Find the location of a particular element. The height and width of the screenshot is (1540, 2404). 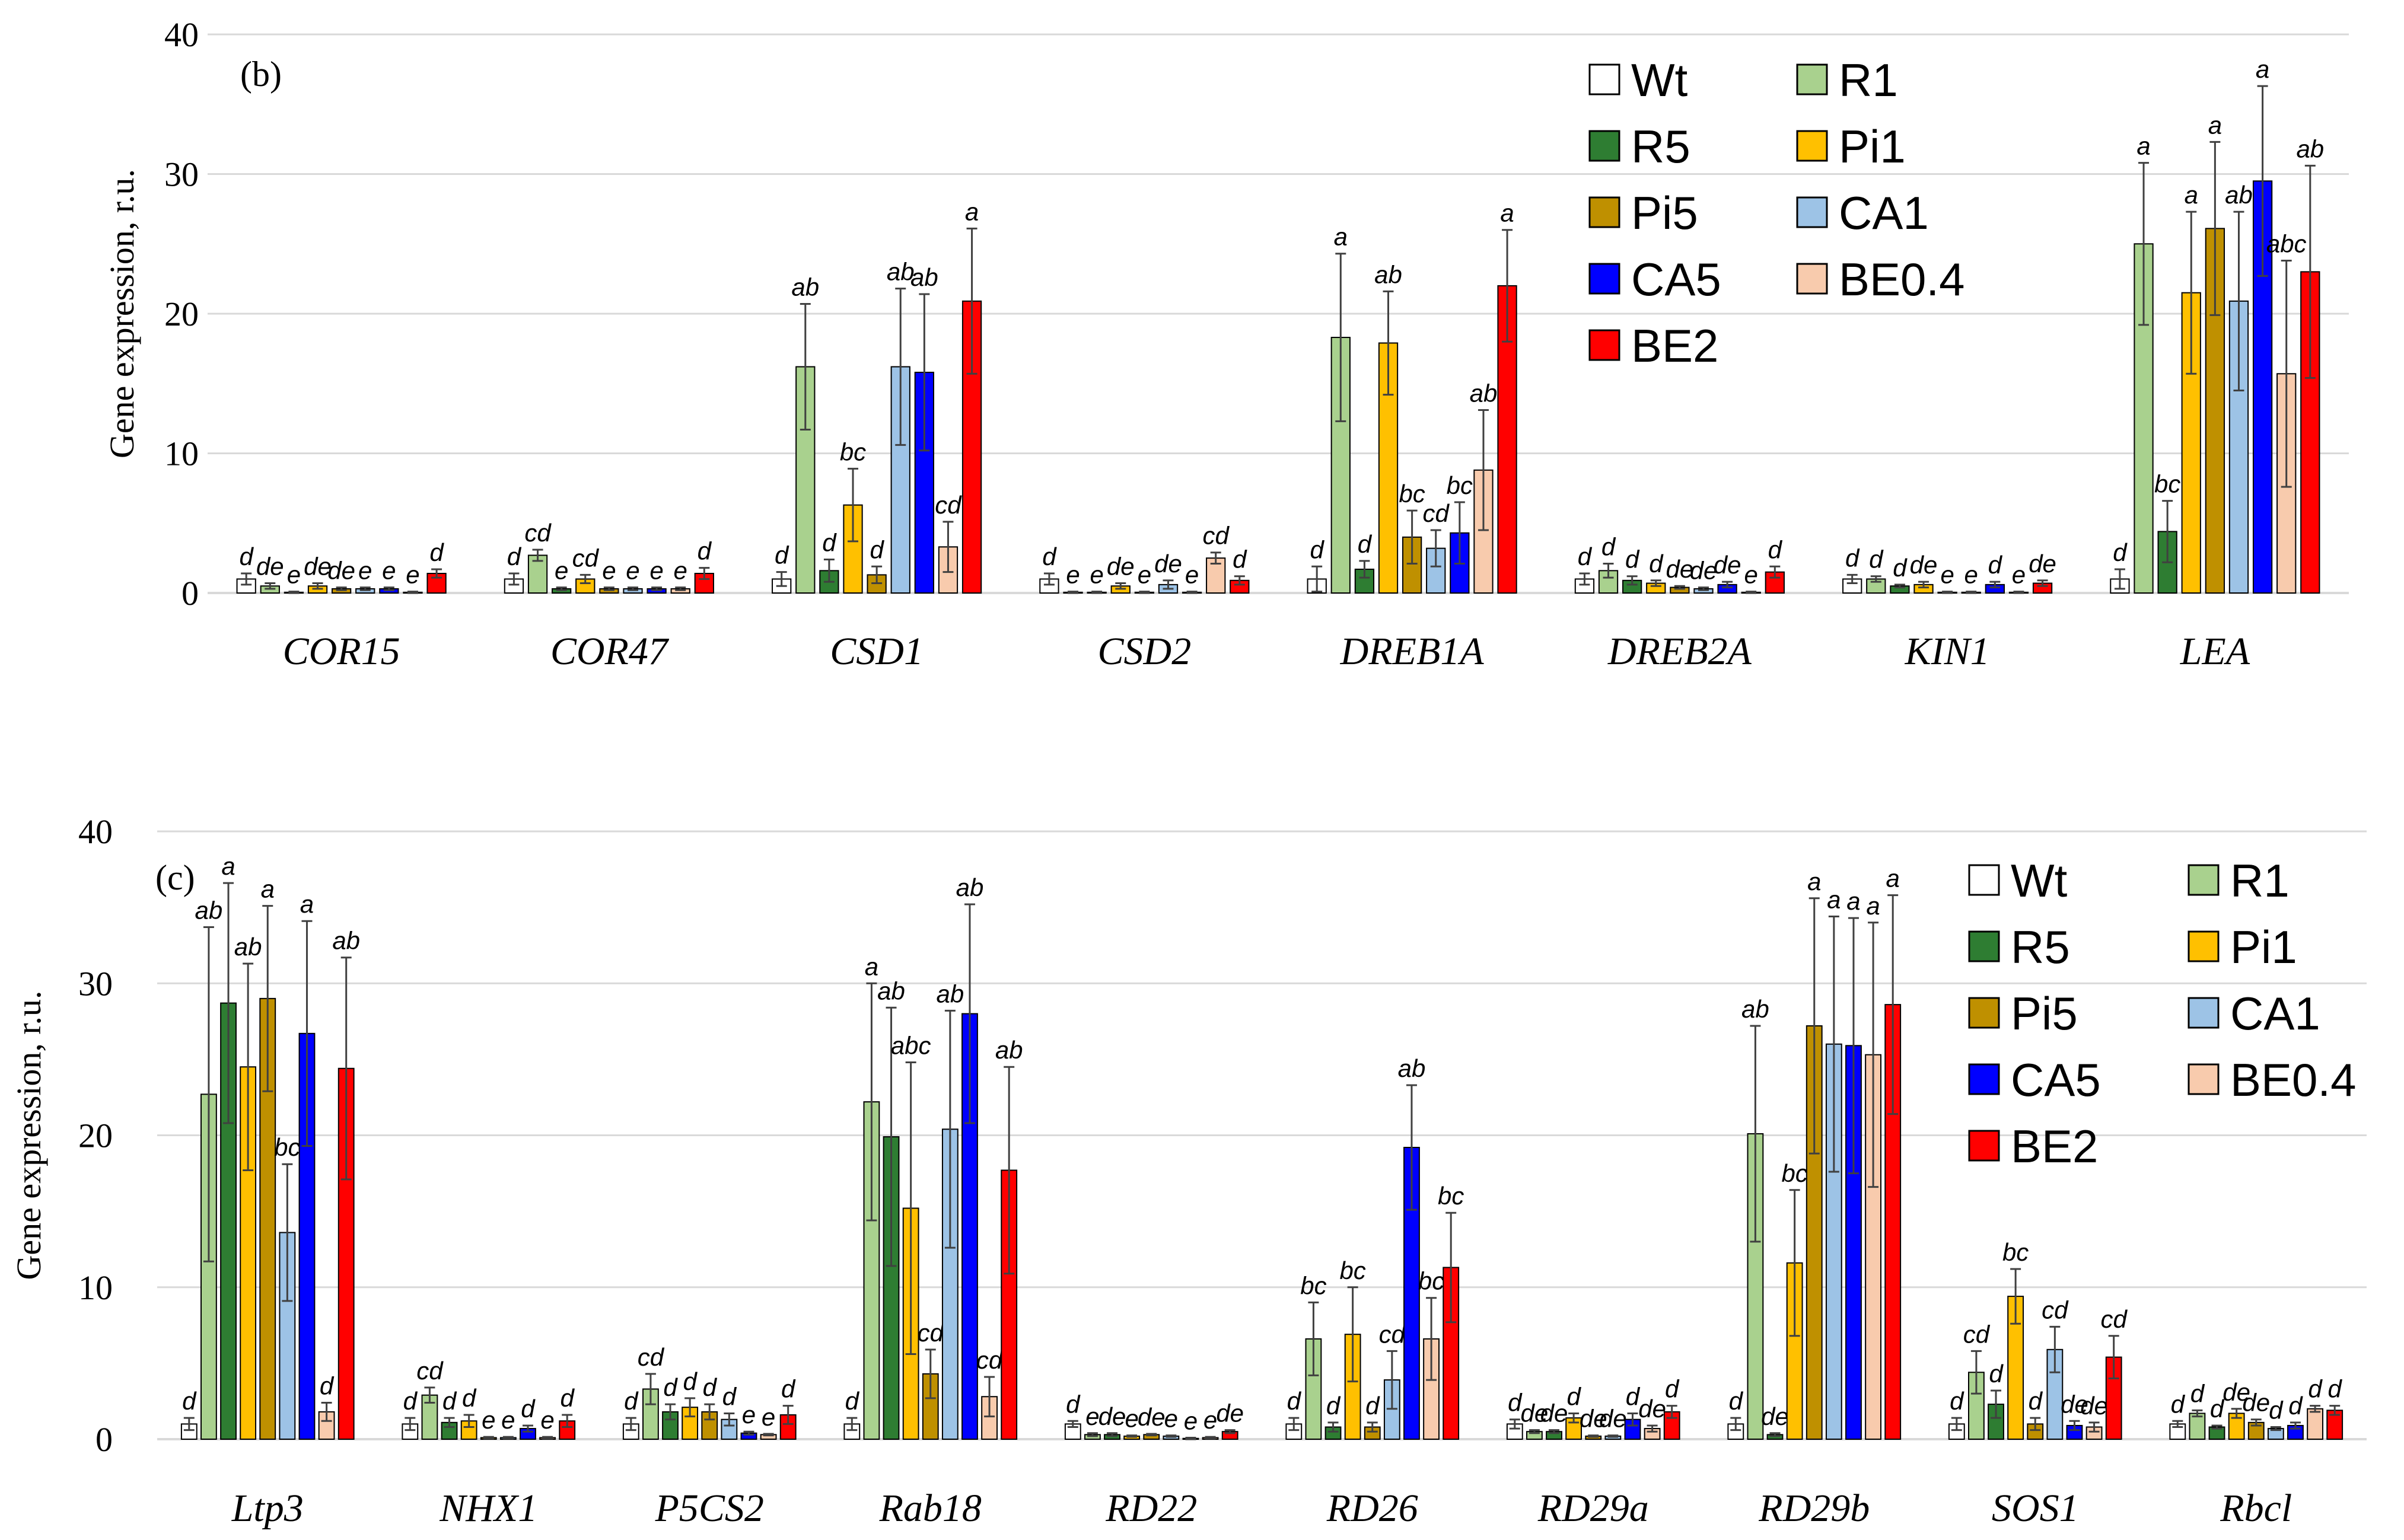

category-label: DREB1A is located at coordinates (1413, 651).